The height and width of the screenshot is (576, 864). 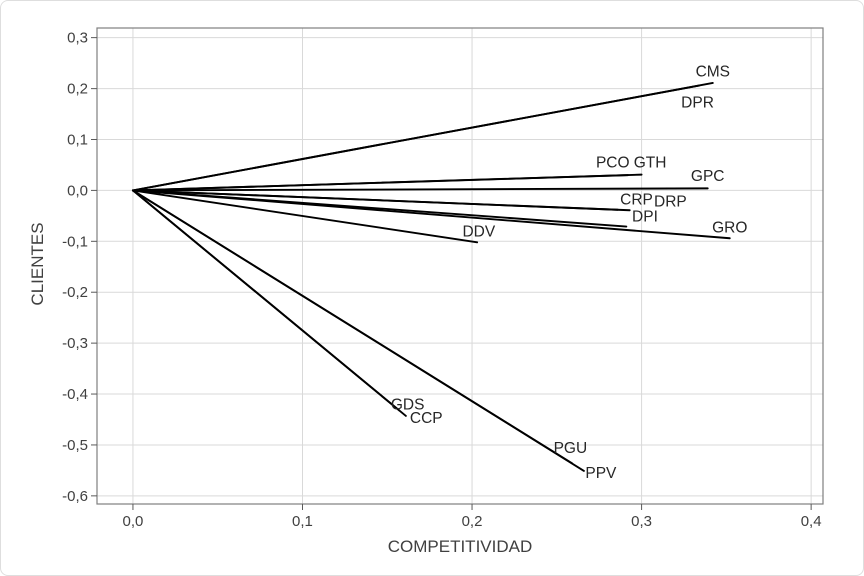 What do you see at coordinates (77, 89) in the screenshot?
I see `y-tick-label: 0,2` at bounding box center [77, 89].